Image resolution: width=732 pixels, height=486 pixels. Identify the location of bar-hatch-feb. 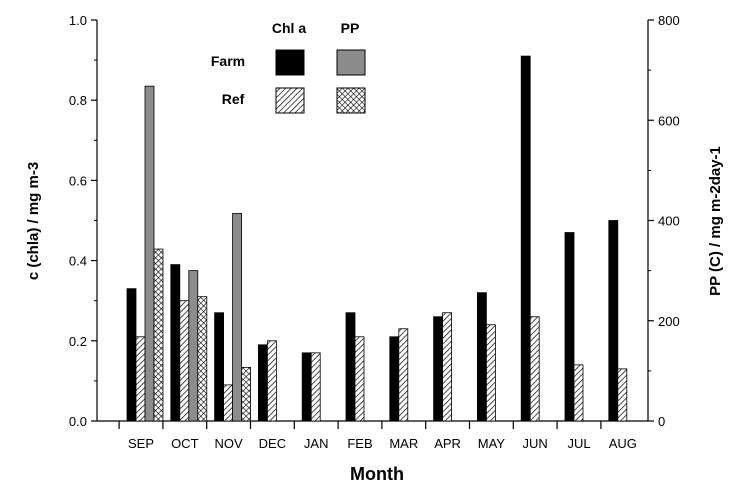
(359, 379).